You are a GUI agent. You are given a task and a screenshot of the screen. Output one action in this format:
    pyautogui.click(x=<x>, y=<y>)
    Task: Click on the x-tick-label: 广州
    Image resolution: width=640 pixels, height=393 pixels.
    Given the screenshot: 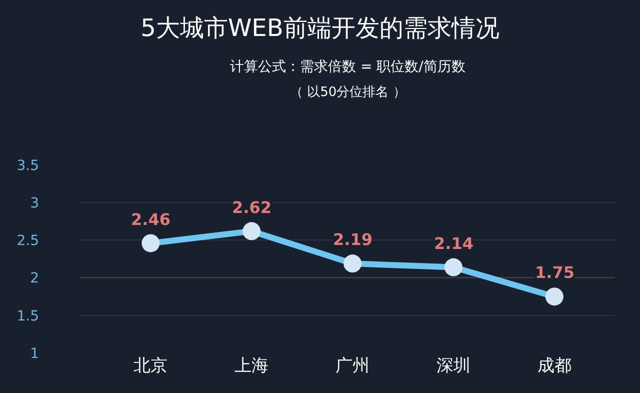 What is the action you would take?
    pyautogui.click(x=353, y=366)
    